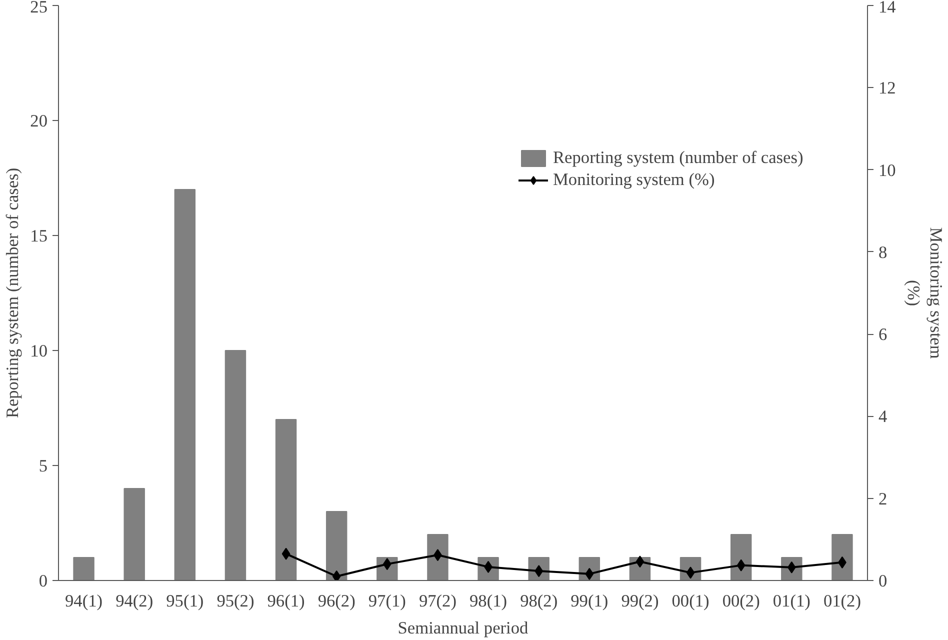 The width and height of the screenshot is (948, 640). Describe the element at coordinates (235, 601) in the screenshot. I see `x-tick-label: 95(2)` at that location.